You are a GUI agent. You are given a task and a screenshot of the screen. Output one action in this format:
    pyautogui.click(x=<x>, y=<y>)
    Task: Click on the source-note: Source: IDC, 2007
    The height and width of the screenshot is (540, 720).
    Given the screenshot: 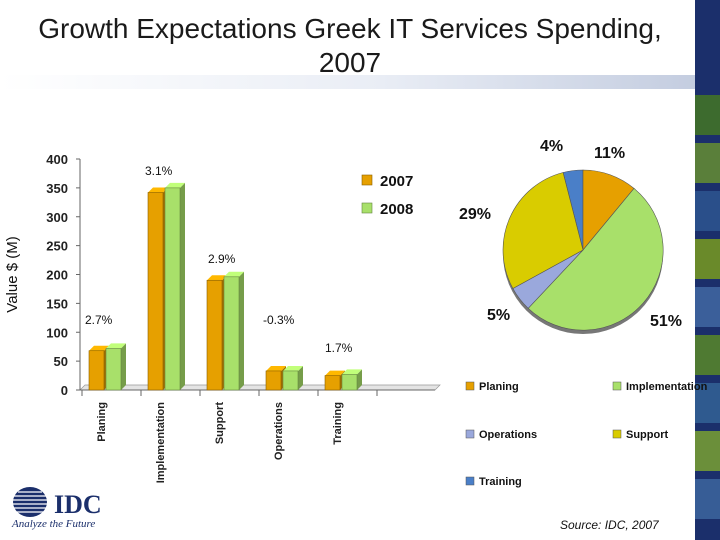 What is the action you would take?
    pyautogui.click(x=609, y=525)
    